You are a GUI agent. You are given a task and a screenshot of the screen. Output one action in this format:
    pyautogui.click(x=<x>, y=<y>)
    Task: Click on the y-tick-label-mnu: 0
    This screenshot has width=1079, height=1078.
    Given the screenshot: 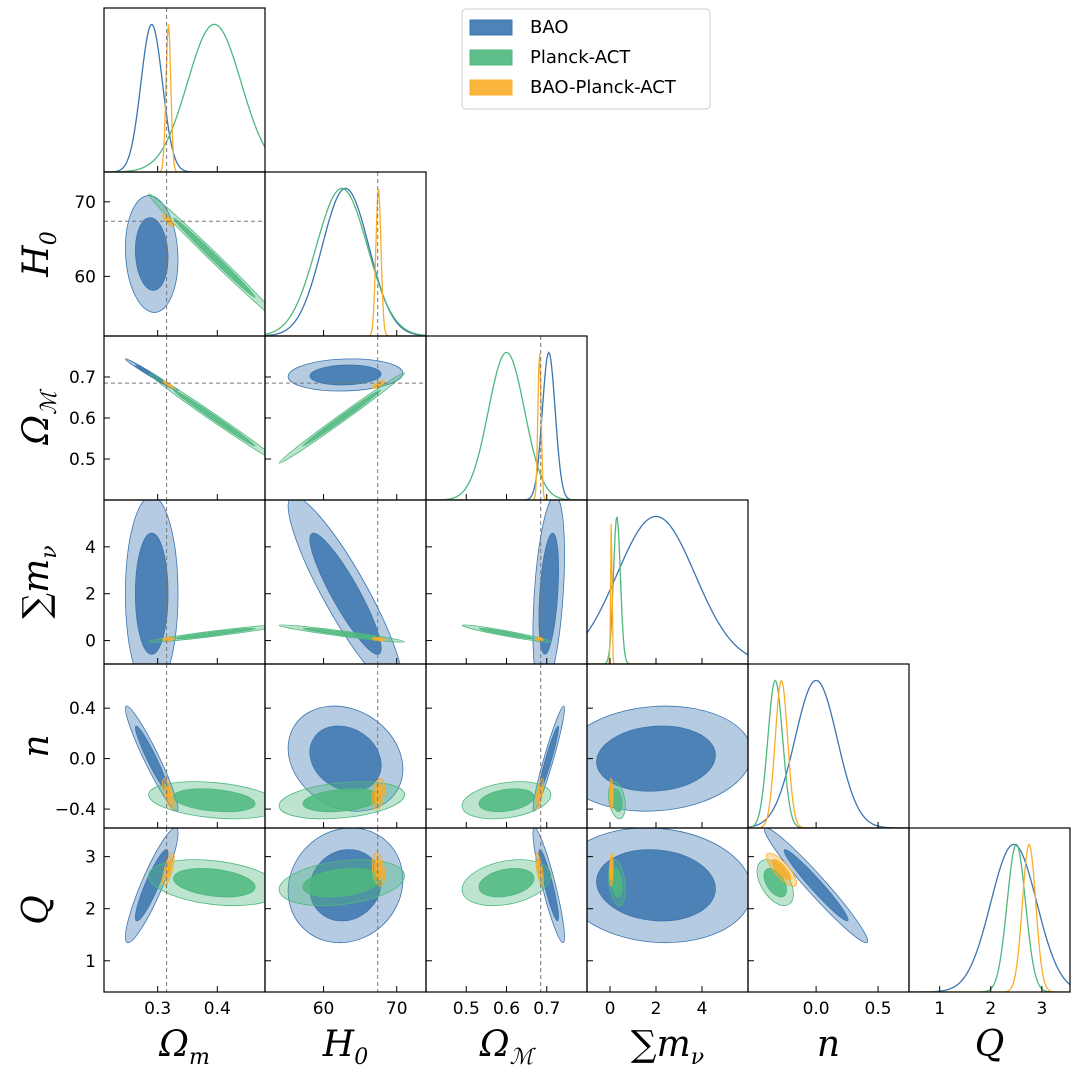 What is the action you would take?
    pyautogui.click(x=90, y=642)
    